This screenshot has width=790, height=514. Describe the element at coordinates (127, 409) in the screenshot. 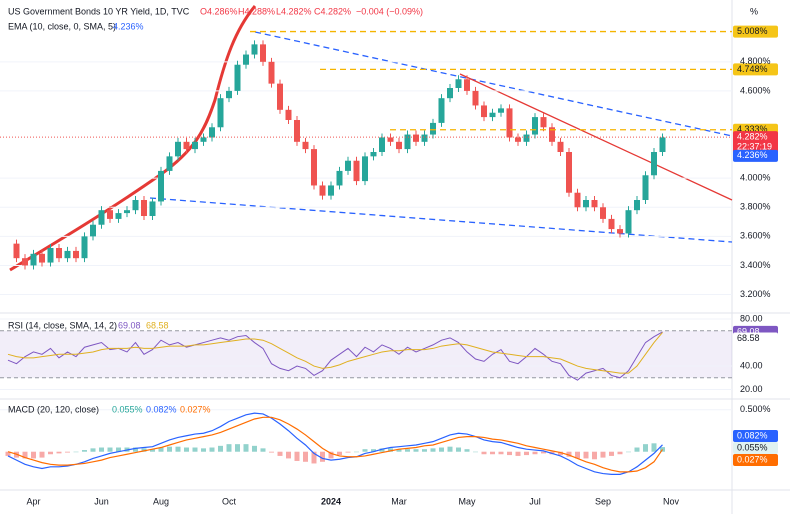

I see `legend-value: 0.055%` at that location.